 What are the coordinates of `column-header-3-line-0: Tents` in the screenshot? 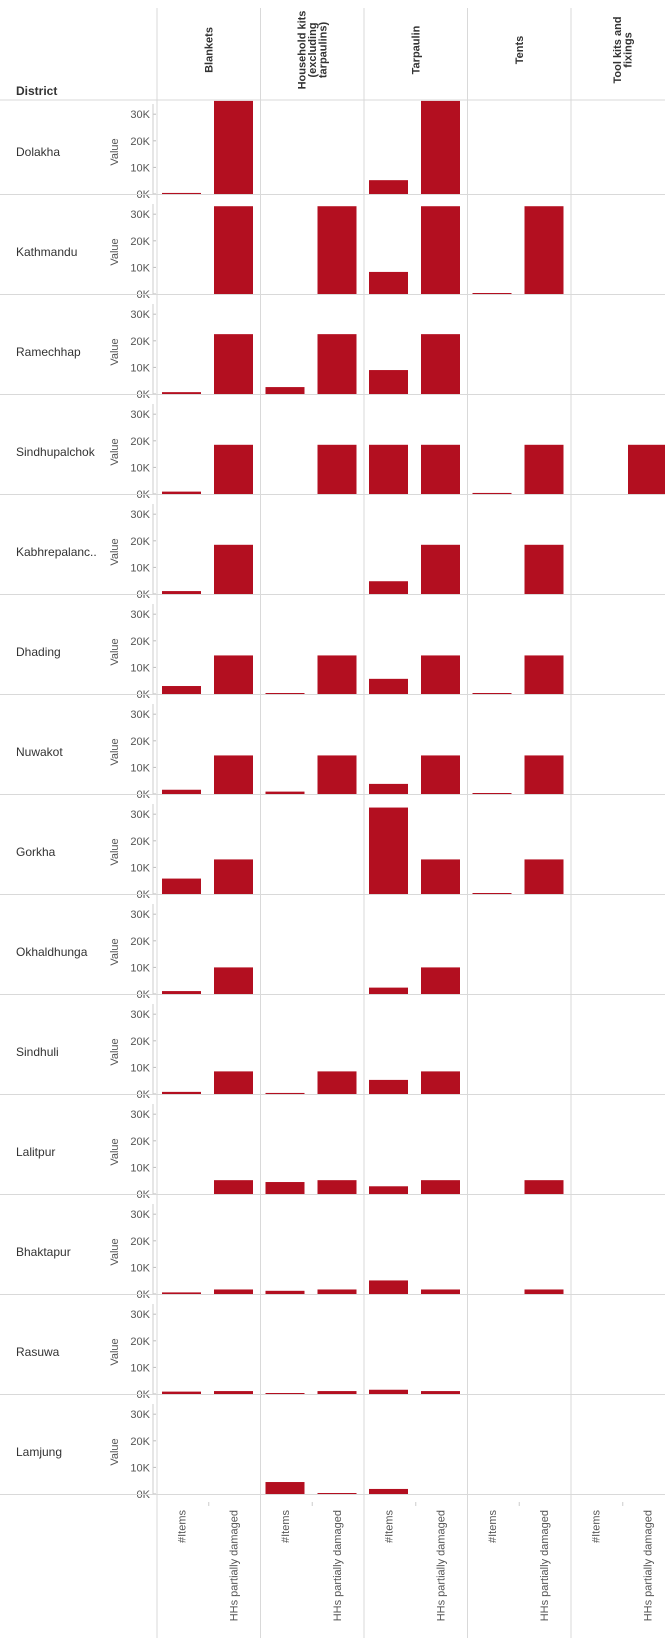 It's located at (520, 50).